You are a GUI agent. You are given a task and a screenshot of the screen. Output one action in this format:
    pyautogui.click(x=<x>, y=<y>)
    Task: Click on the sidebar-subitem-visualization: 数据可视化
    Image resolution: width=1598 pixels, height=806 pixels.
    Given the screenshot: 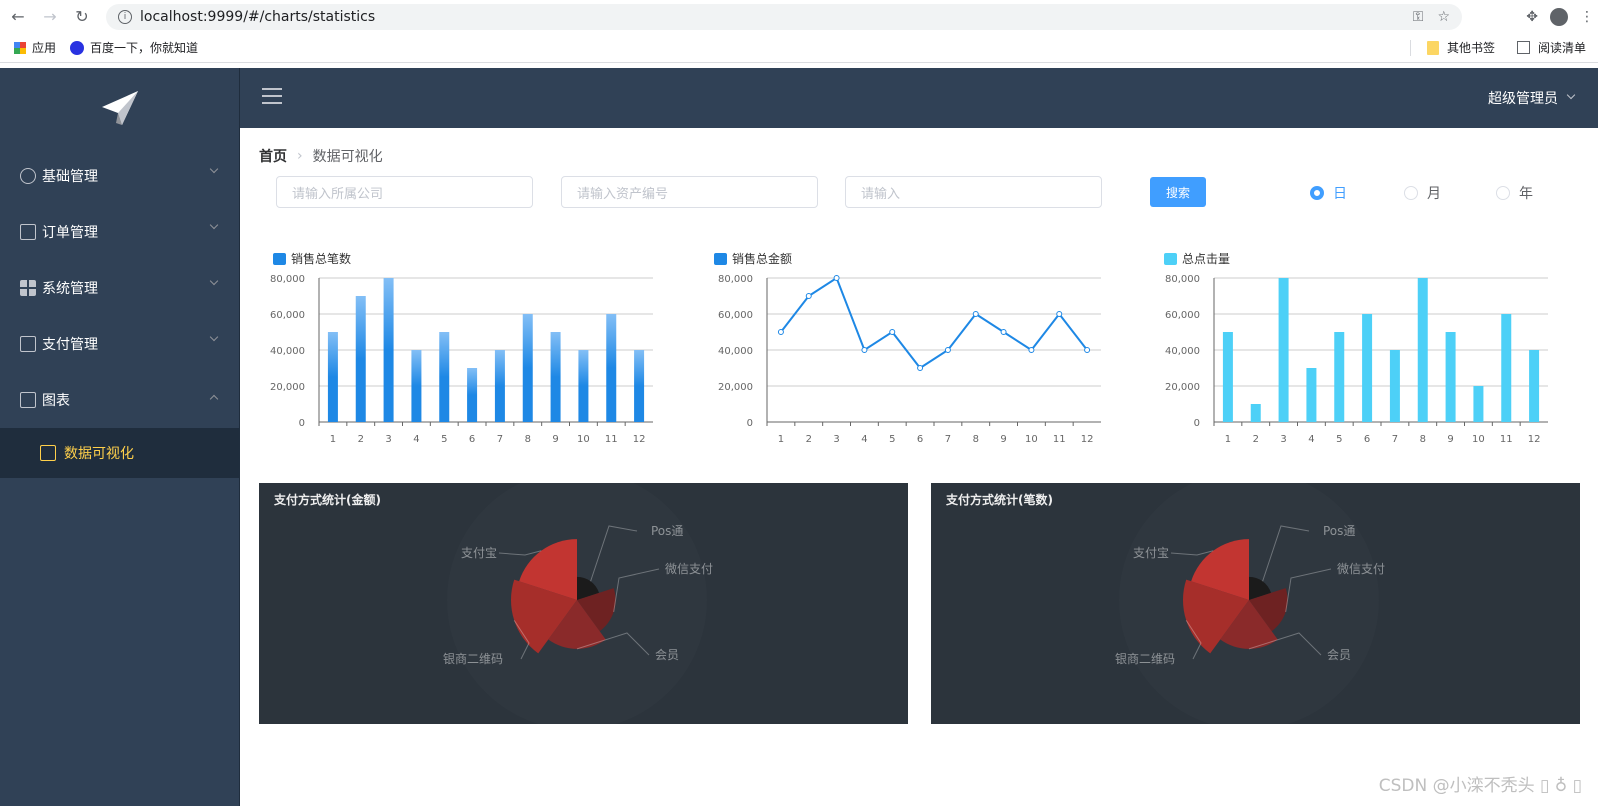 What is the action you would take?
    pyautogui.click(x=119, y=453)
    